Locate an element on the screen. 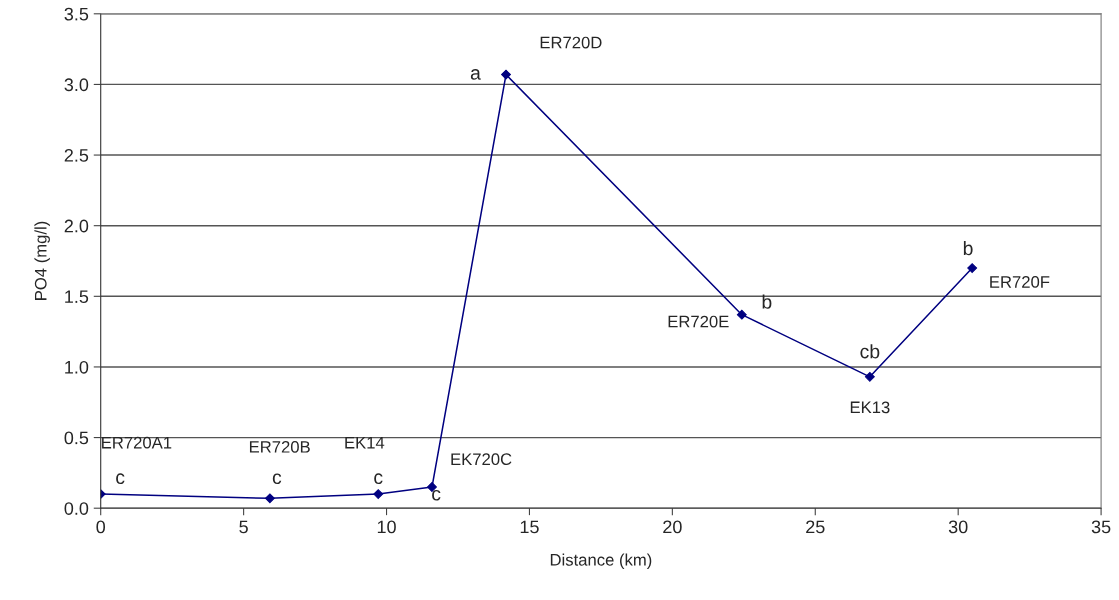 This screenshot has width=1119, height=600. annotation: ER720A1 is located at coordinates (137, 442).